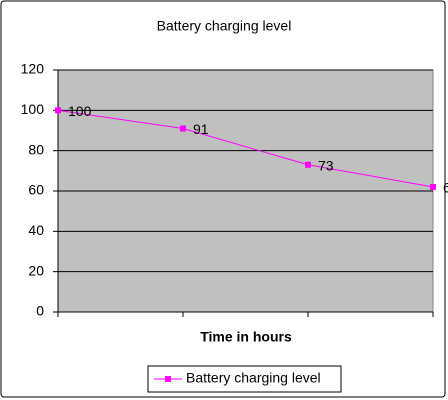 This screenshot has height=400, width=448. Describe the element at coordinates (33, 69) in the screenshot. I see `y-tick-label: 120` at that location.